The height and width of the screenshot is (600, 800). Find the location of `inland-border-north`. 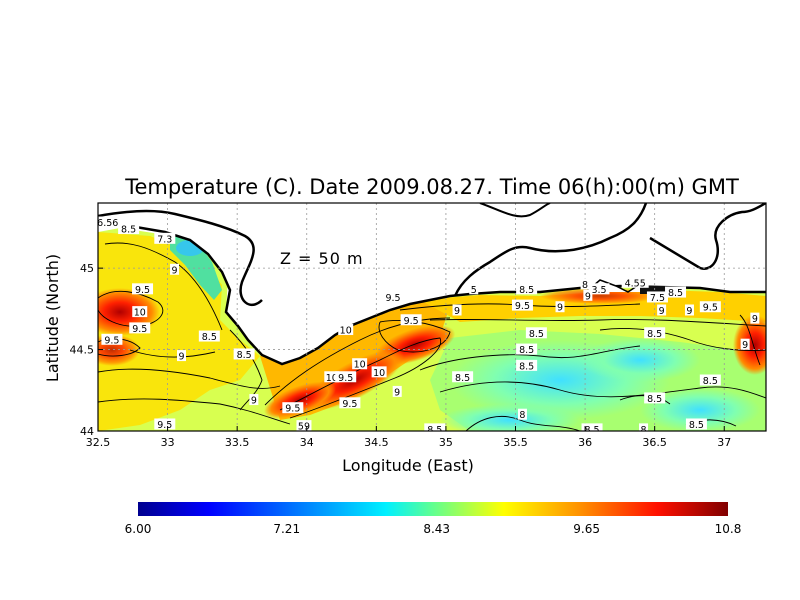

inland-border-north is located at coordinates (180, 258).